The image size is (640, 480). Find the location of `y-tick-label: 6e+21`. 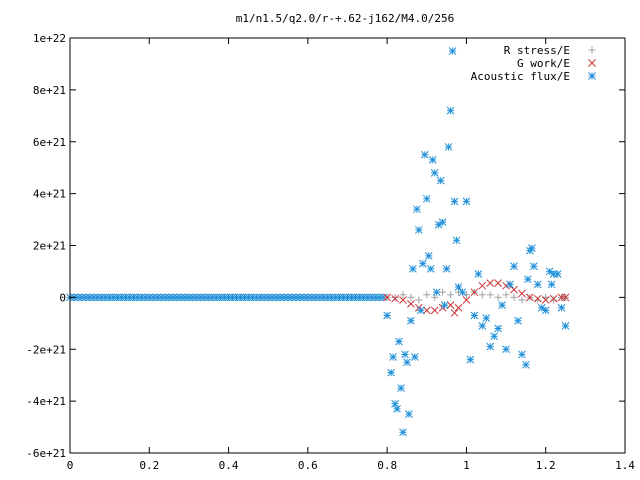

y-tick-label: 6e+21 is located at coordinates (49, 142).